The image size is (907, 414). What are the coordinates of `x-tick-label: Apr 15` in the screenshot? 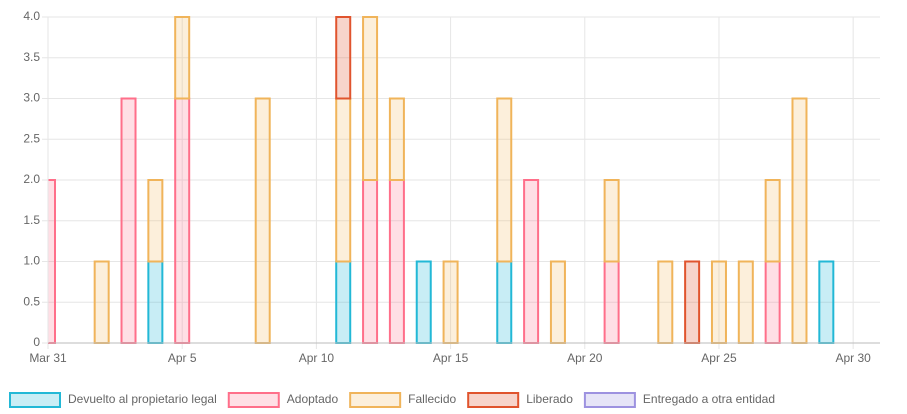 It's located at (451, 358).